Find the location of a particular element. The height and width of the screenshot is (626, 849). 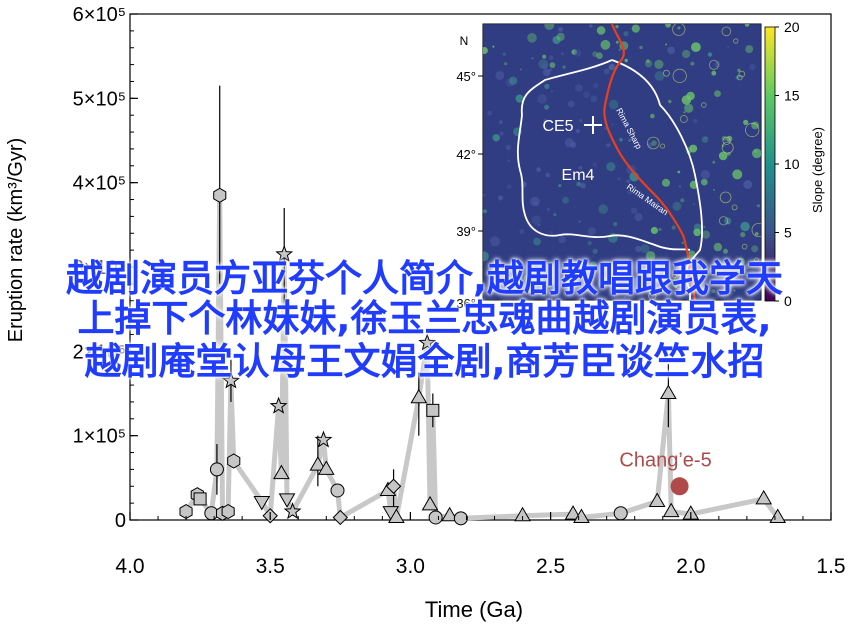

change5-label: Chang’e-5 is located at coordinates (665, 460).